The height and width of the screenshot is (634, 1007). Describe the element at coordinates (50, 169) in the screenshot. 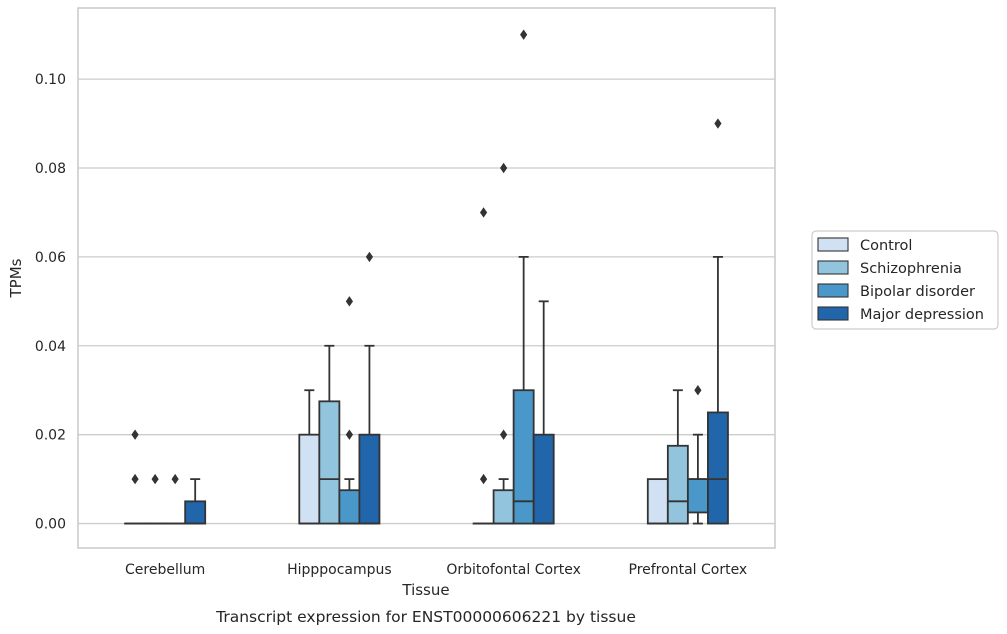

I see `y-tick-label: 0.08` at that location.